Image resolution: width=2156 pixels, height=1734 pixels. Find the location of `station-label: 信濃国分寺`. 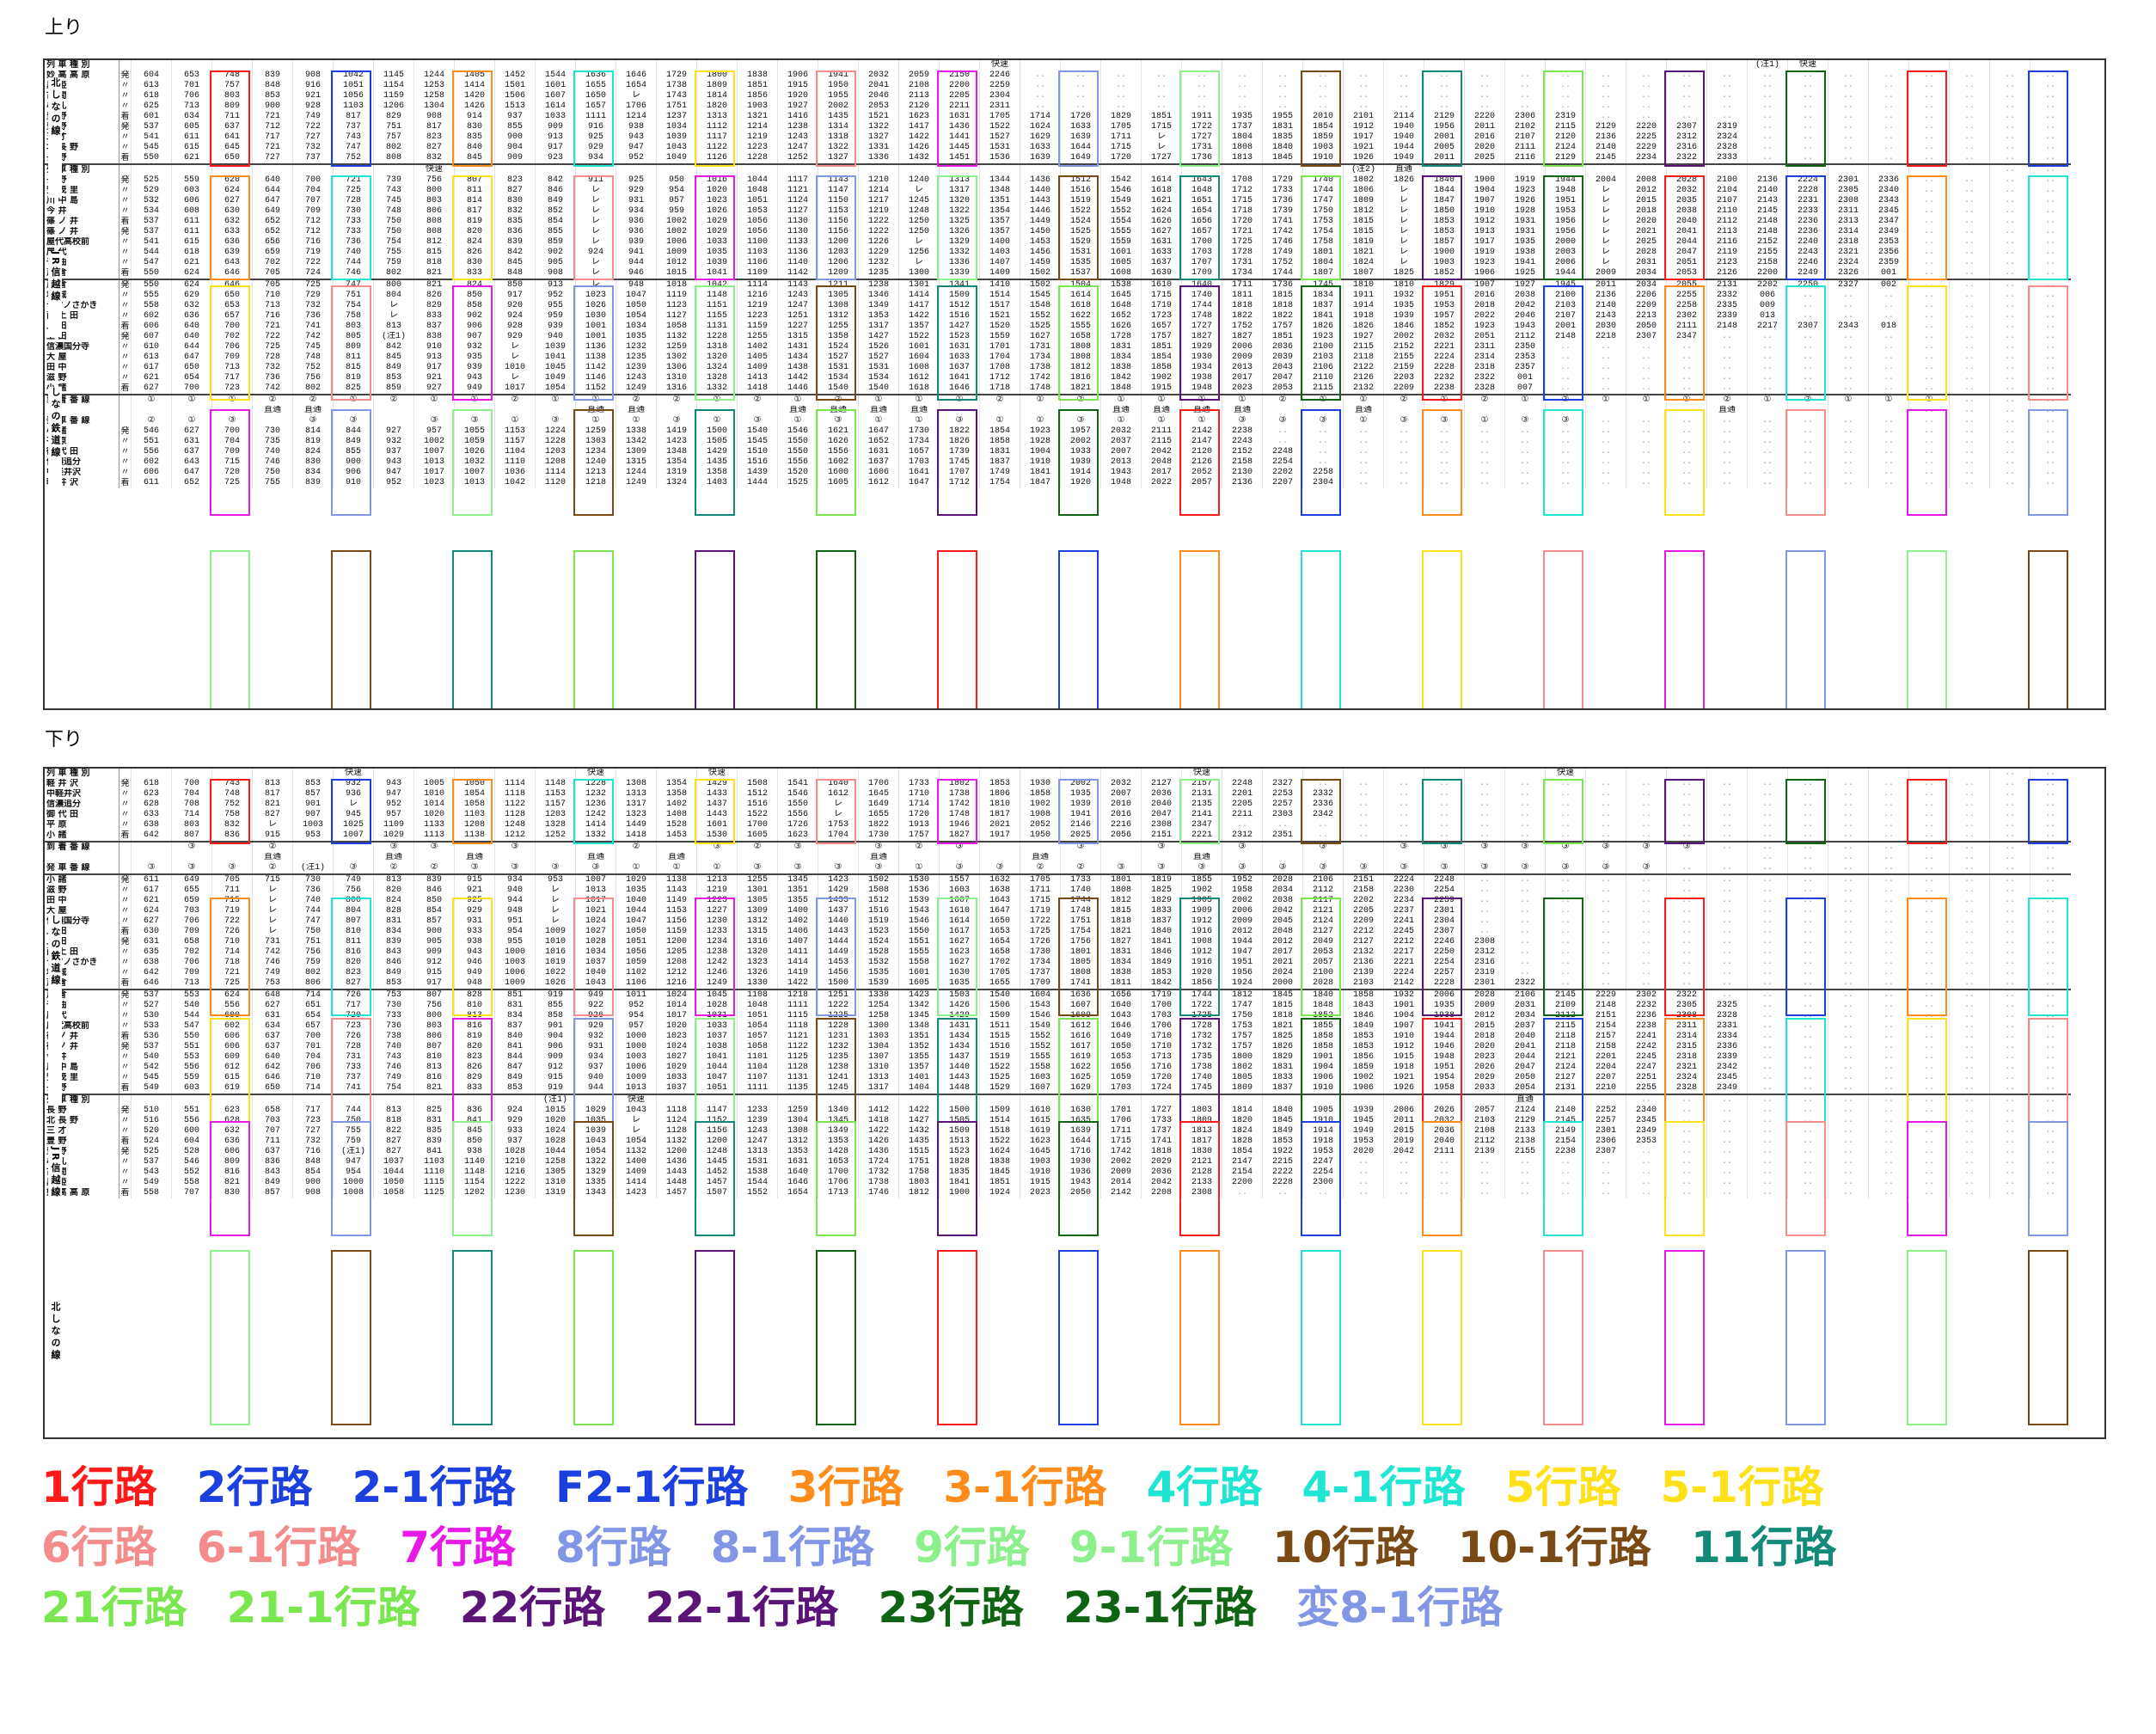

station-label: 信濃国分寺 is located at coordinates (67, 347).